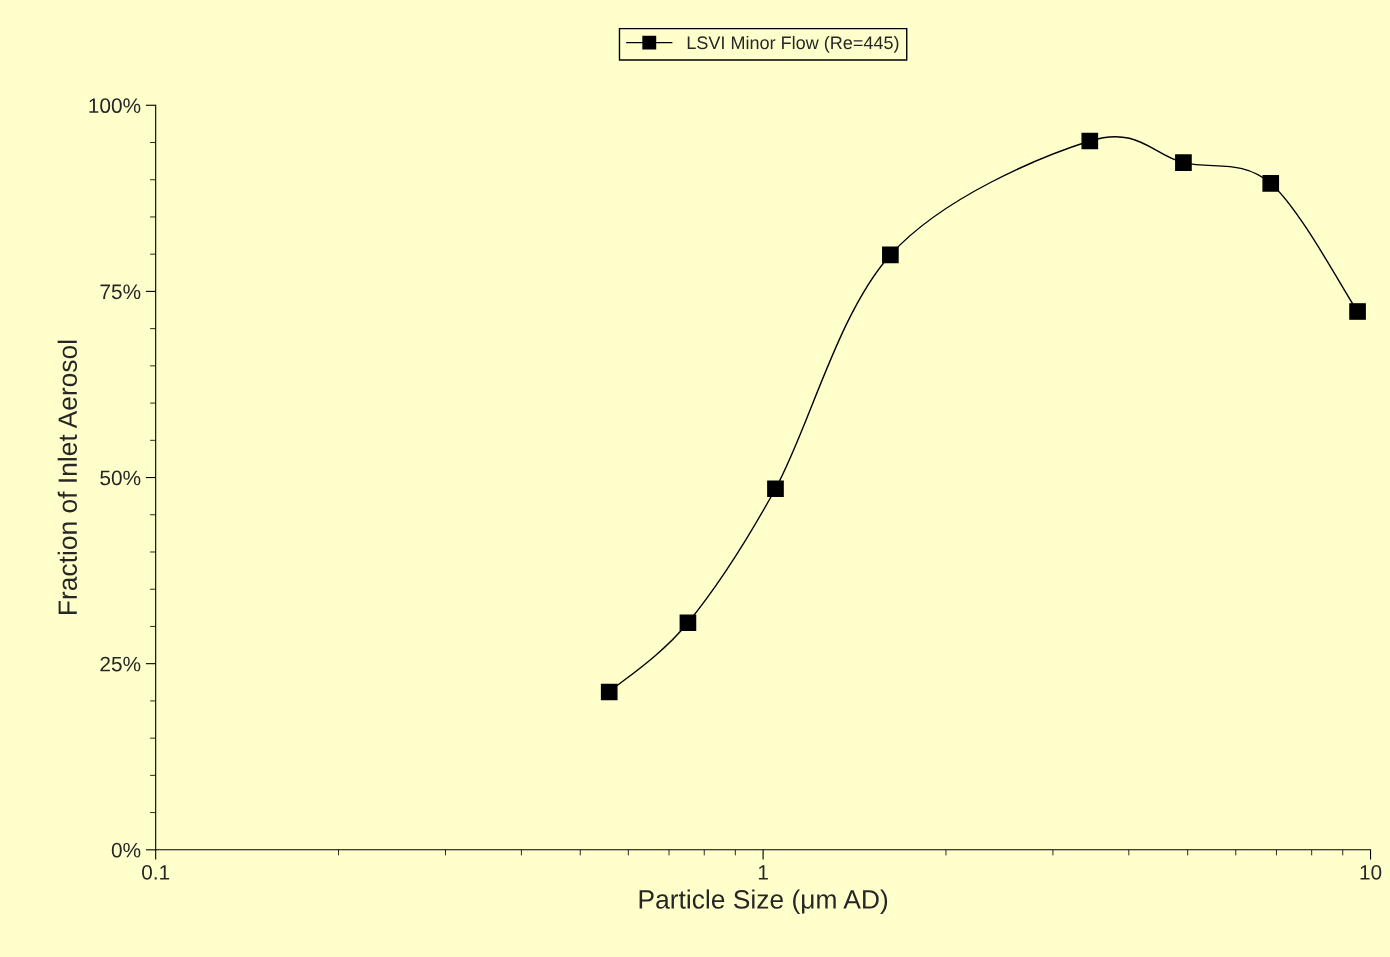 This screenshot has width=1390, height=957. Describe the element at coordinates (126, 850) in the screenshot. I see `y-tick-label: 0%` at that location.